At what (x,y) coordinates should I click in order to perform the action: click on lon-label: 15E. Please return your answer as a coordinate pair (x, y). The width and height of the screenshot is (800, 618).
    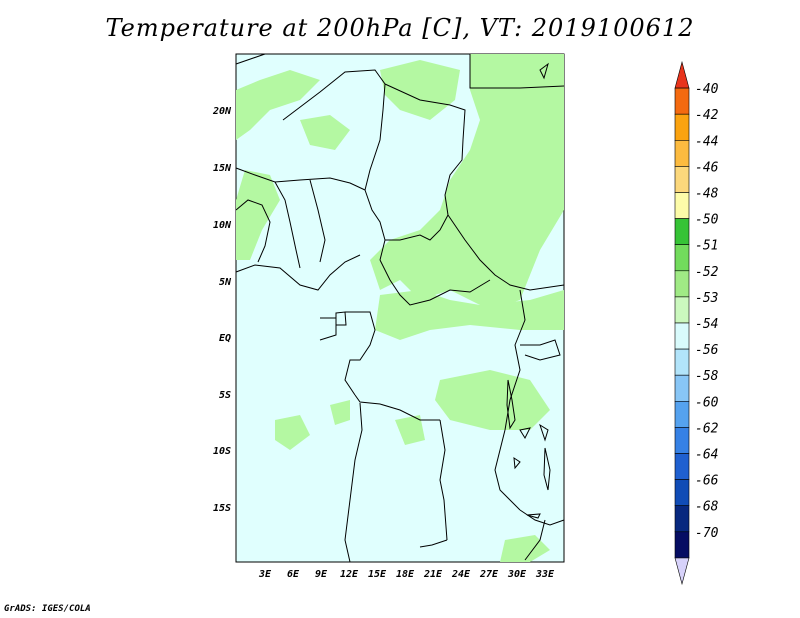
    Looking at the image, I should click on (377, 574).